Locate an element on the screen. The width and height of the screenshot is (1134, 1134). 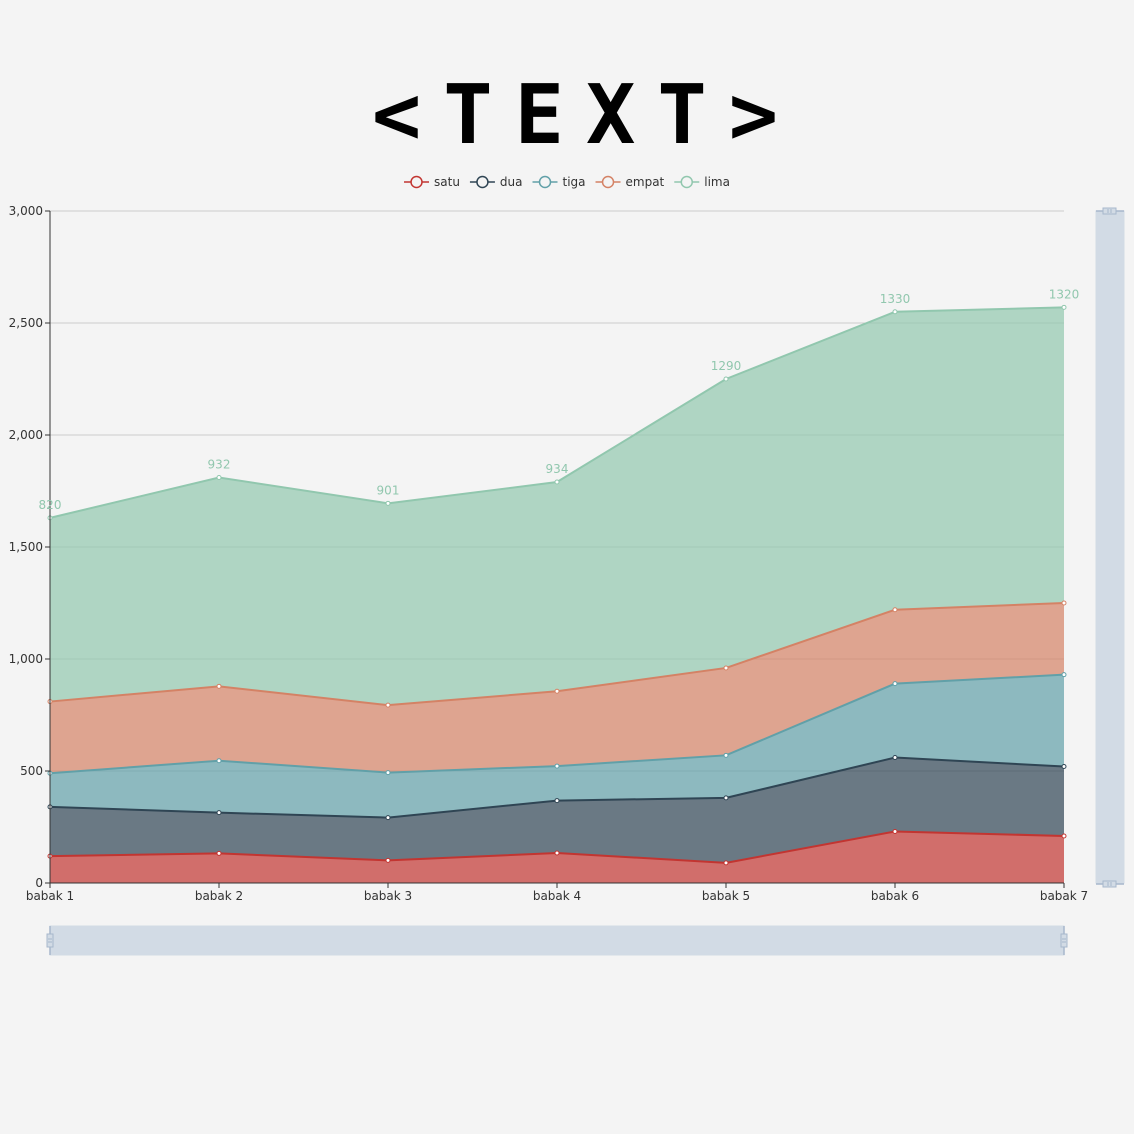
y-tick-label: 0 is located at coordinates (39, 883).